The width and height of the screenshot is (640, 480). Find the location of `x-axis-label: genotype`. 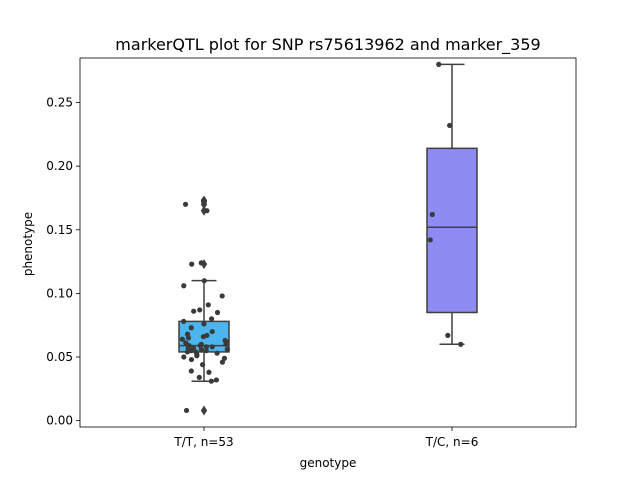

x-axis-label: genotype is located at coordinates (328, 463).